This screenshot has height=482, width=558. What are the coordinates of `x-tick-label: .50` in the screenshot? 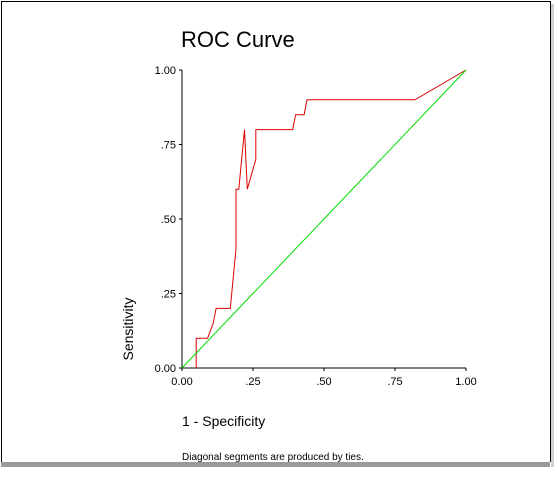 It's located at (323, 382).